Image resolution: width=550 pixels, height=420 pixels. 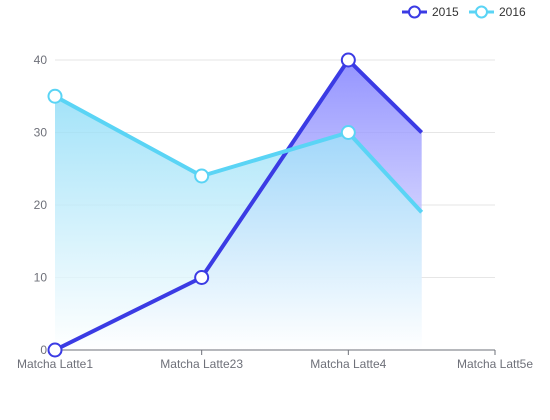 I want to click on legend-label-2016: 2016, so click(x=512, y=12).